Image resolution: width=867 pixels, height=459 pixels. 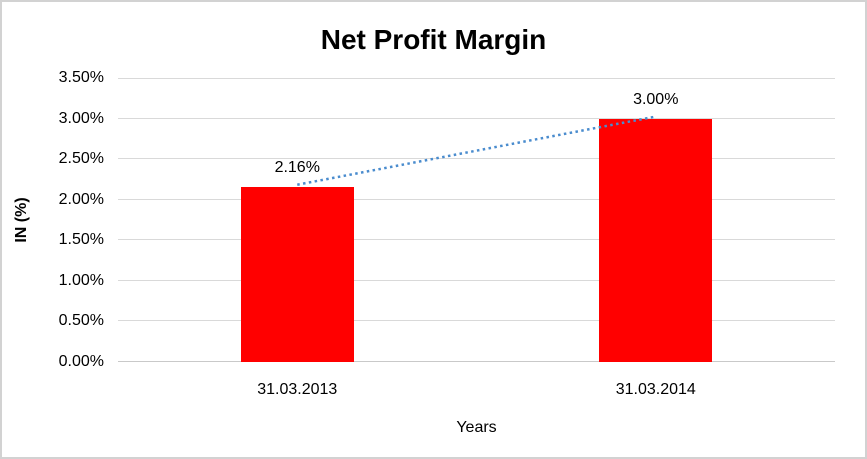 What do you see at coordinates (476, 427) in the screenshot?
I see `x-axis-title: Years` at bounding box center [476, 427].